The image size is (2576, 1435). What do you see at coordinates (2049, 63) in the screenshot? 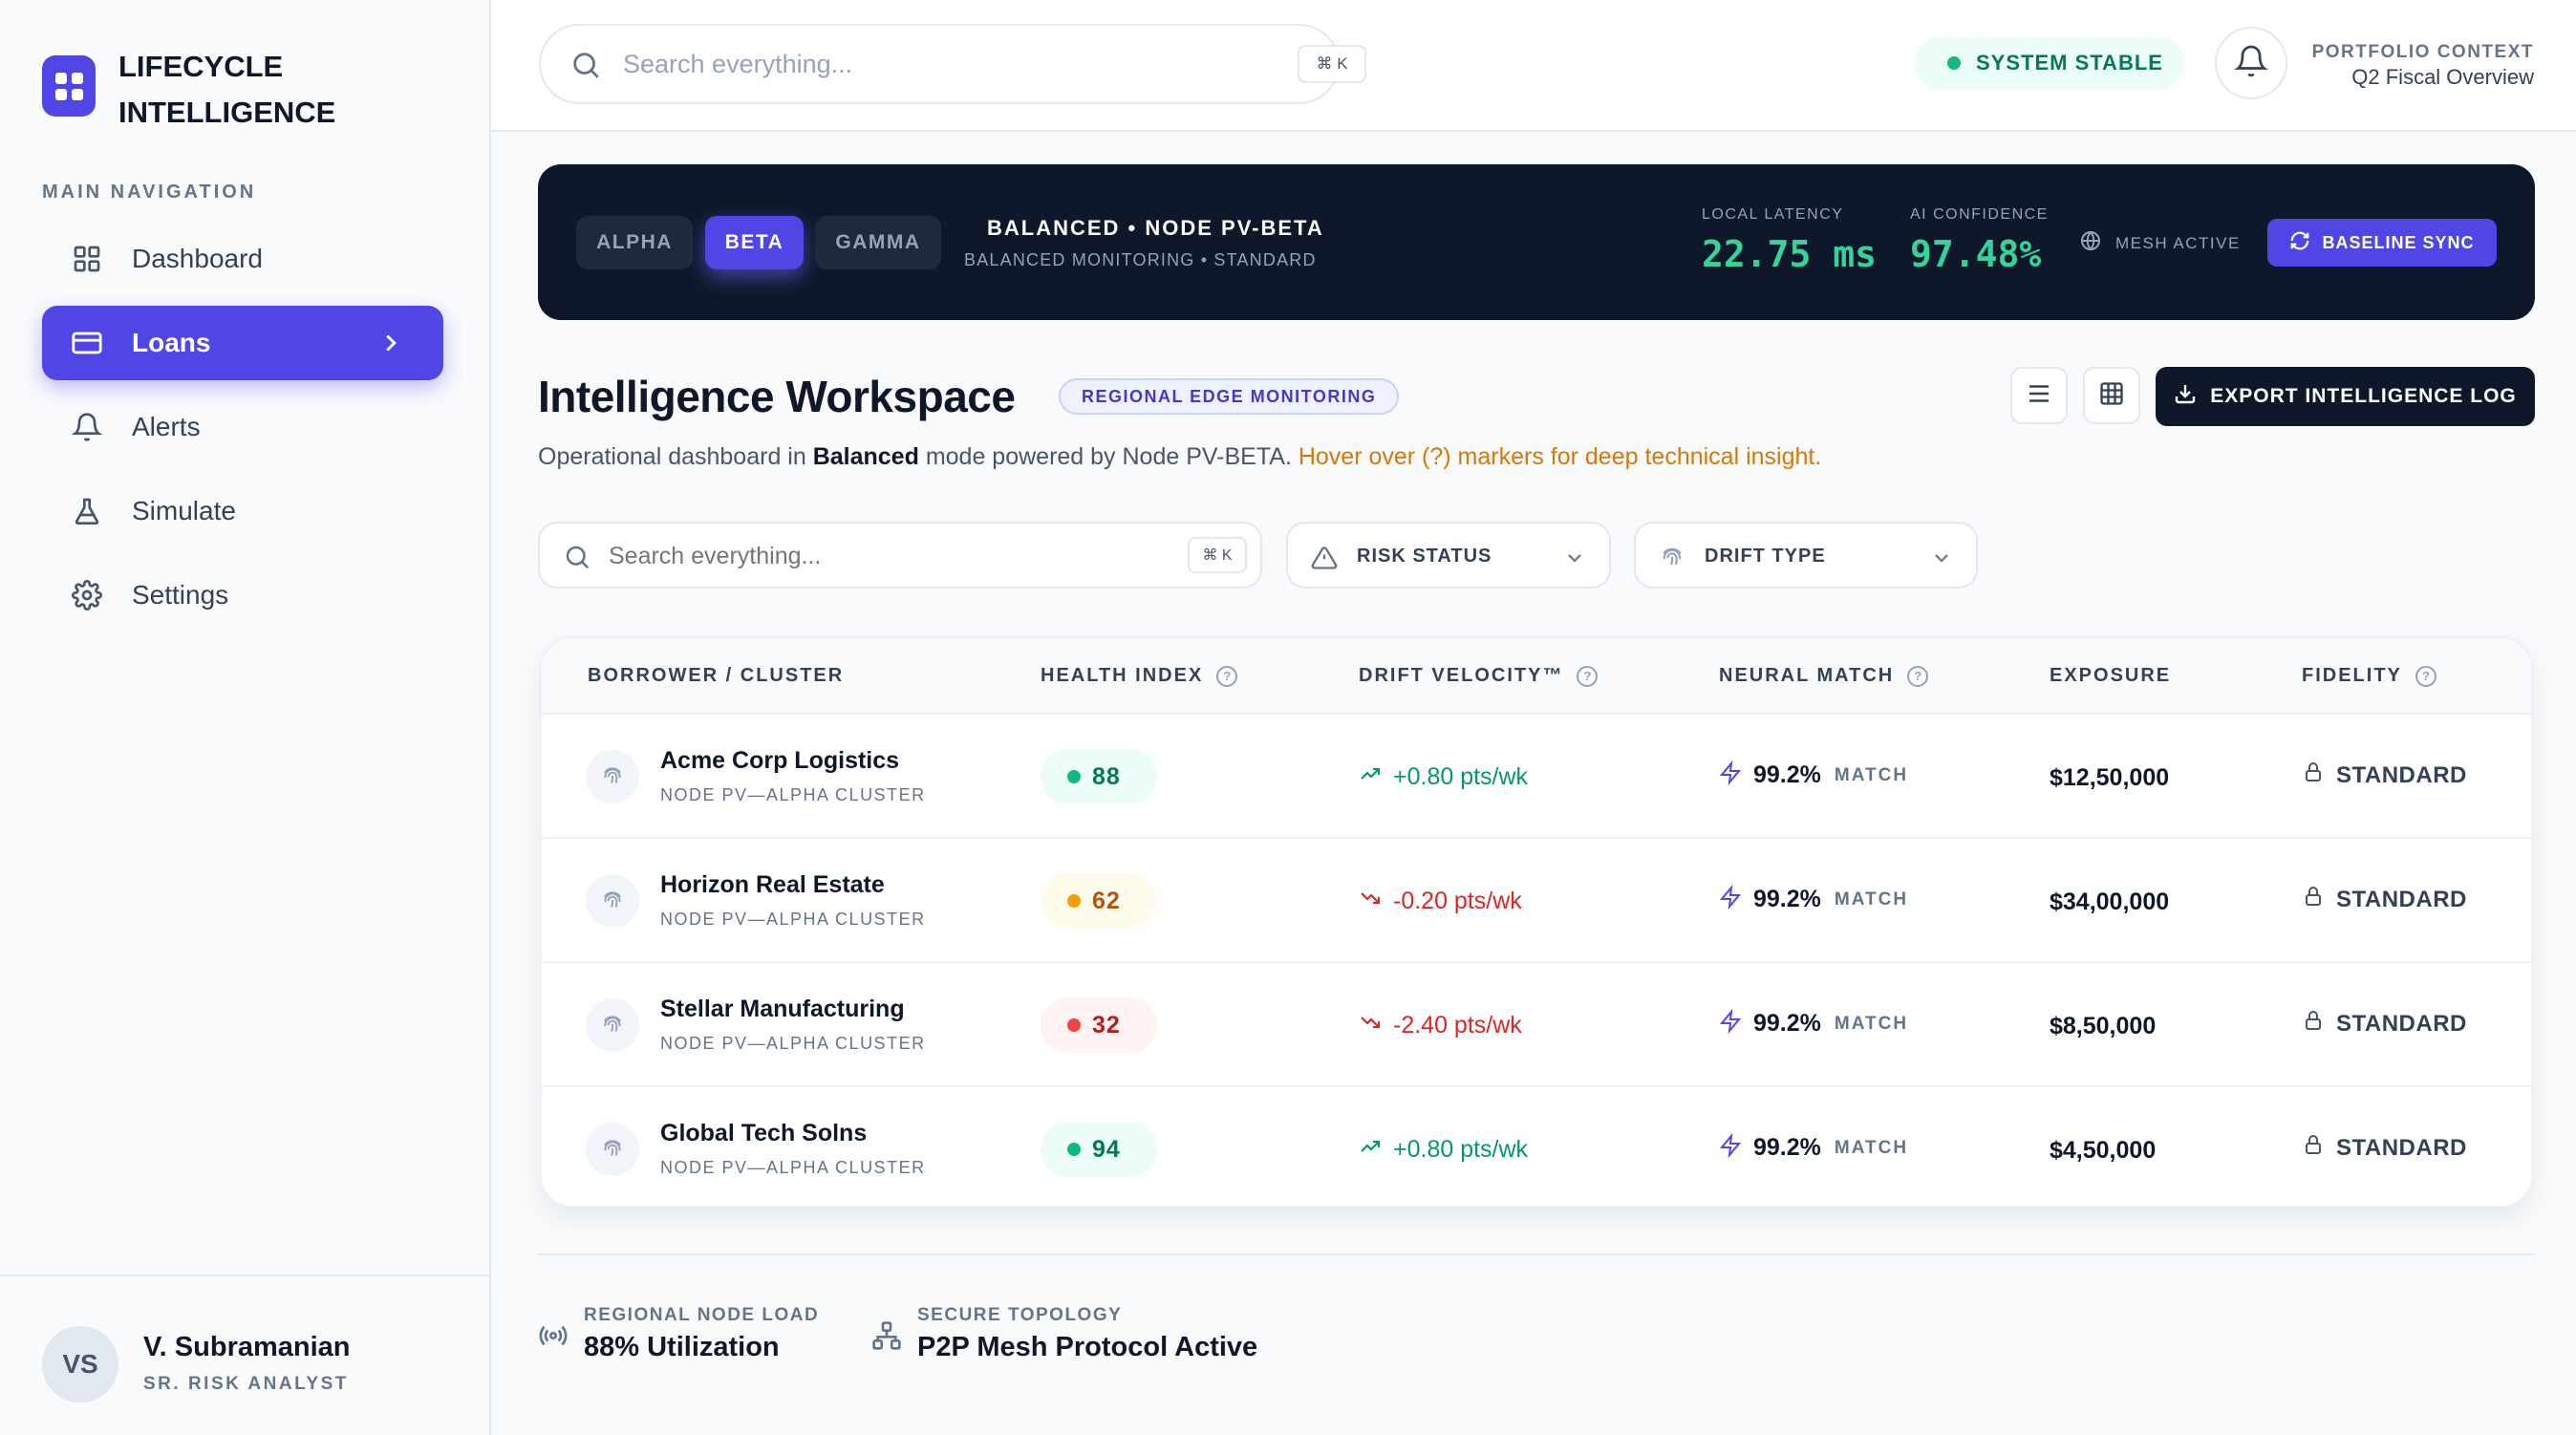
I see `status-badge: SYSTEM STABLE` at bounding box center [2049, 63].